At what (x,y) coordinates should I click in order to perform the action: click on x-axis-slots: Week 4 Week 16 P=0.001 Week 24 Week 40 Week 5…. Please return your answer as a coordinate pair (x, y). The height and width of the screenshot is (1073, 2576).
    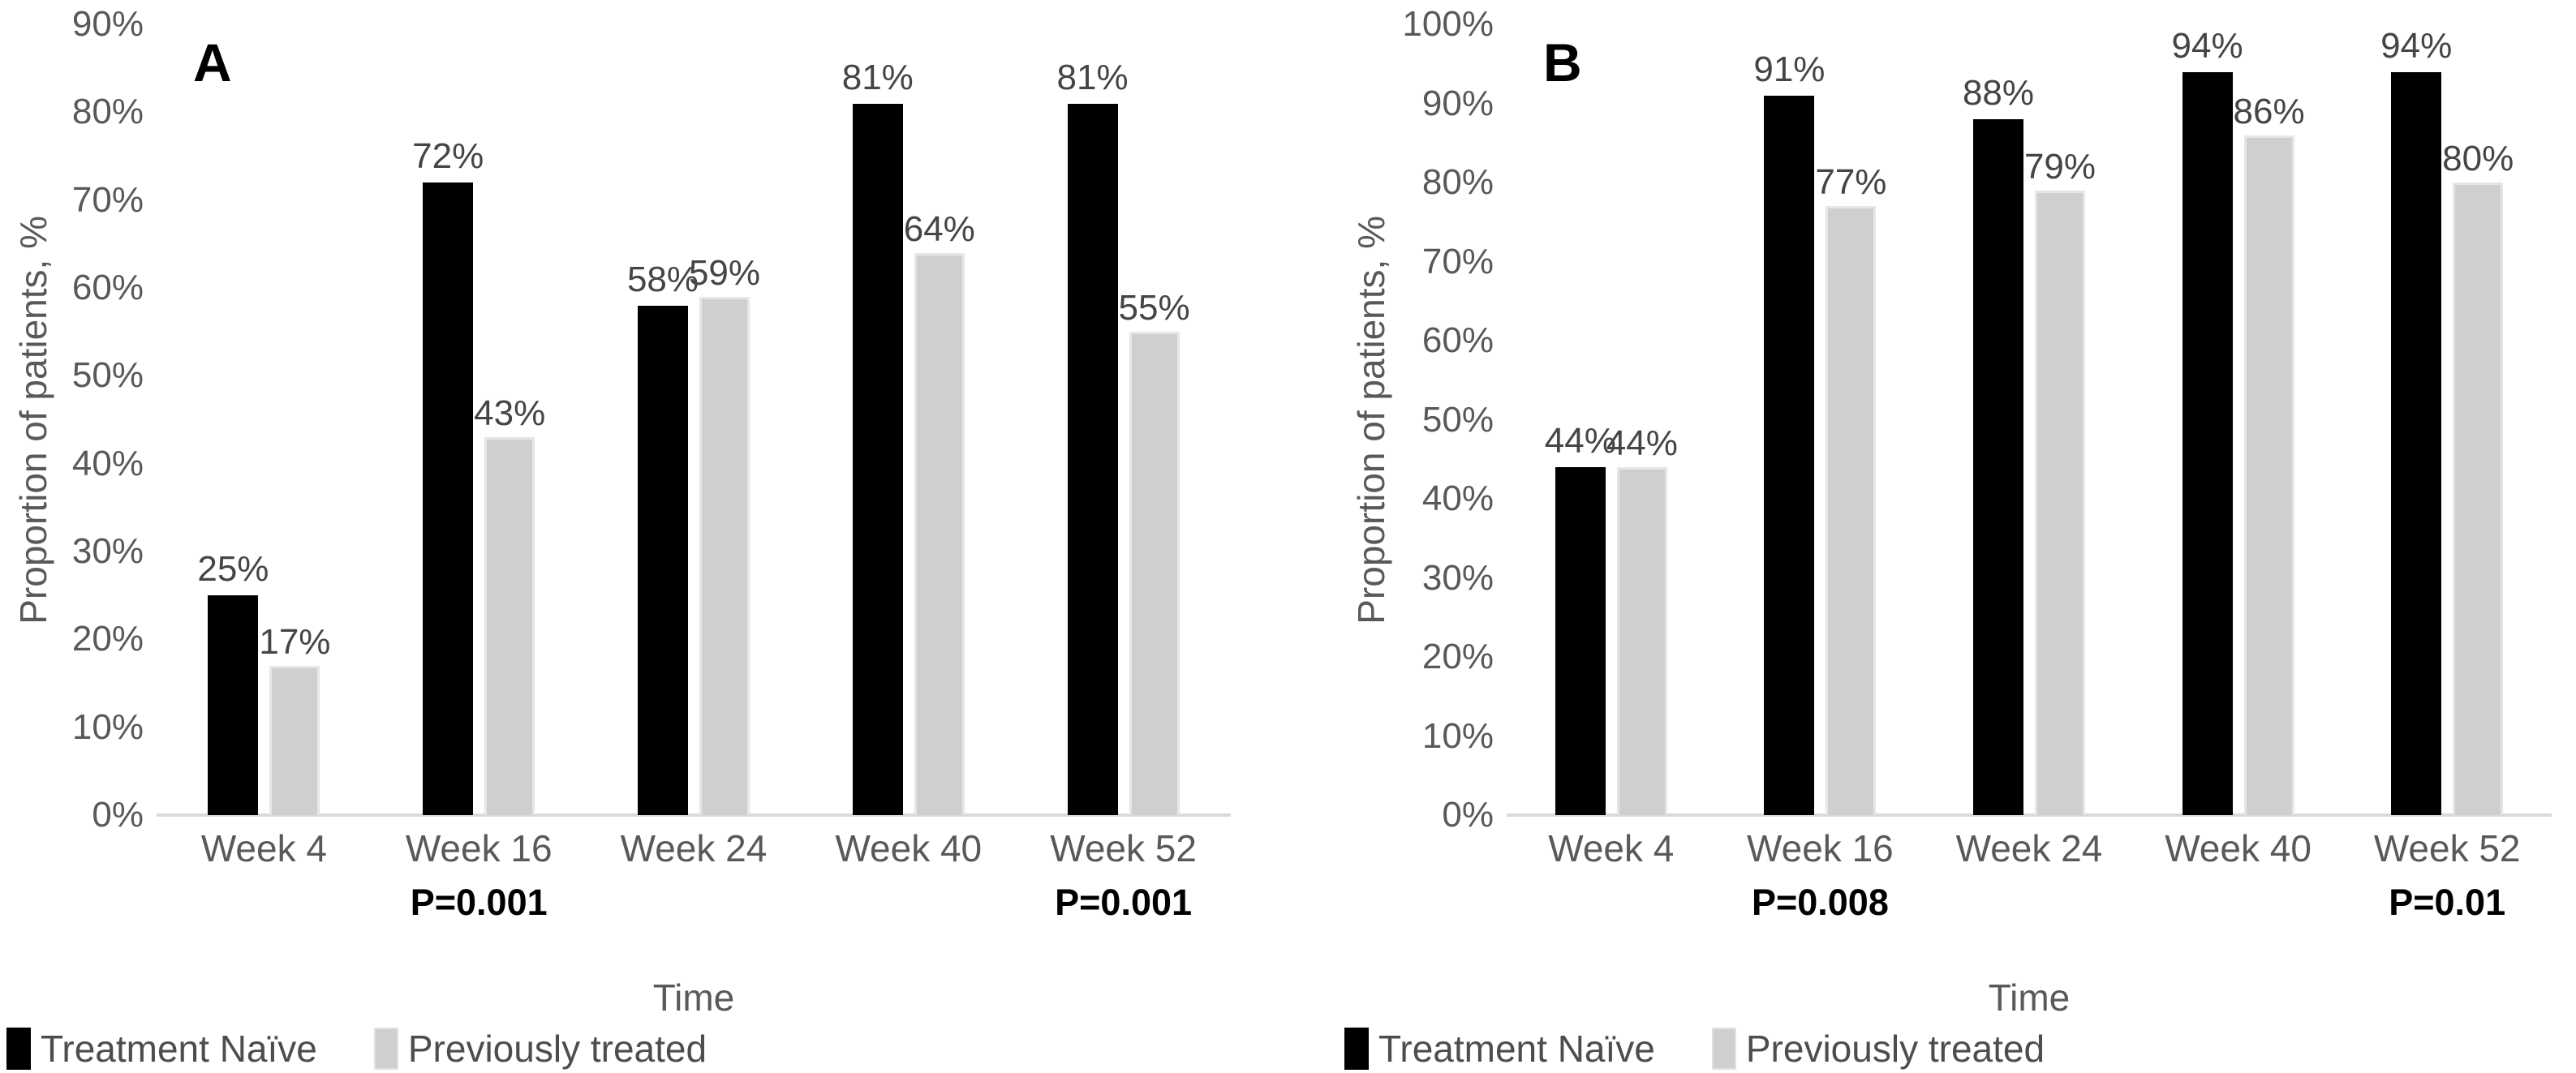
    Looking at the image, I should click on (694, 876).